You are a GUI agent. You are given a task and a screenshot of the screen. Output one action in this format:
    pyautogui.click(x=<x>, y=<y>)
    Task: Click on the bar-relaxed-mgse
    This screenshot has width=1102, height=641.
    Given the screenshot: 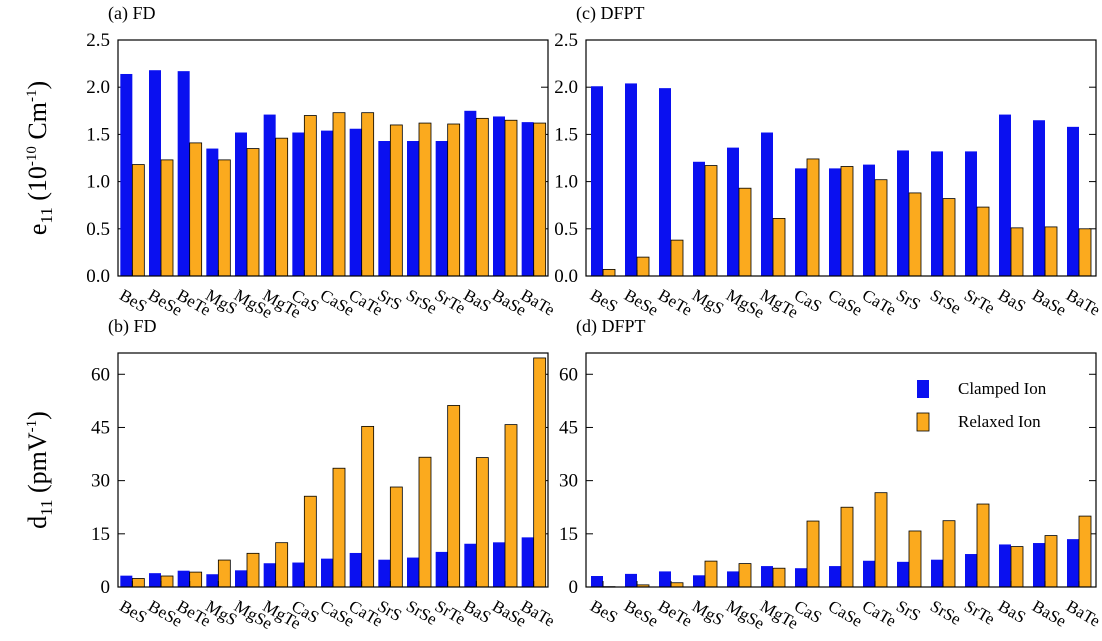 What is the action you would take?
    pyautogui.click(x=745, y=575)
    